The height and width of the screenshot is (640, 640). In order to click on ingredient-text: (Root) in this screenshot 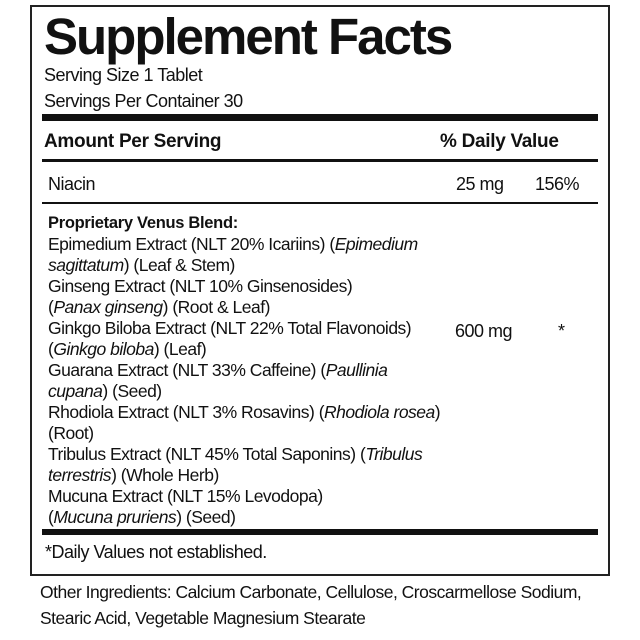, I will do `click(71, 433)`.